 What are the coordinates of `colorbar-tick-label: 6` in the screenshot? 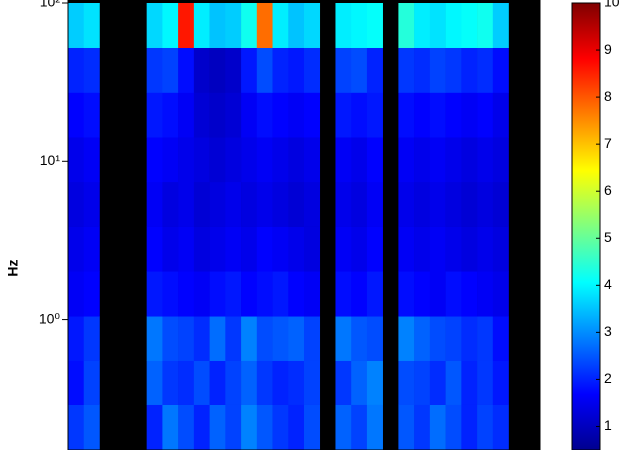 It's located at (608, 190).